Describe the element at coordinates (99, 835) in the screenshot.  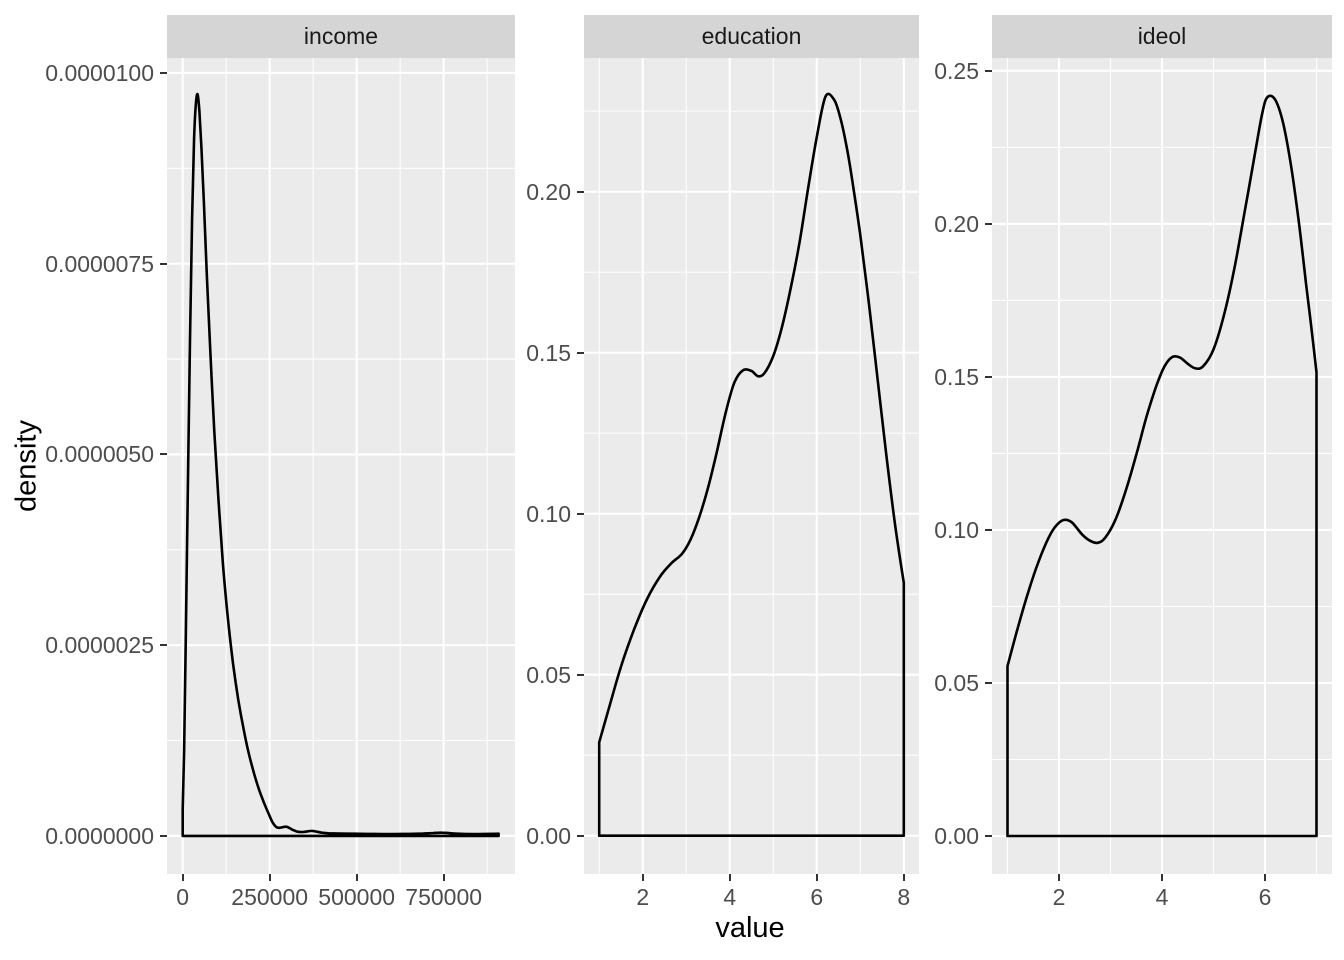
I see `y-tick-label: 0.0000000` at that location.